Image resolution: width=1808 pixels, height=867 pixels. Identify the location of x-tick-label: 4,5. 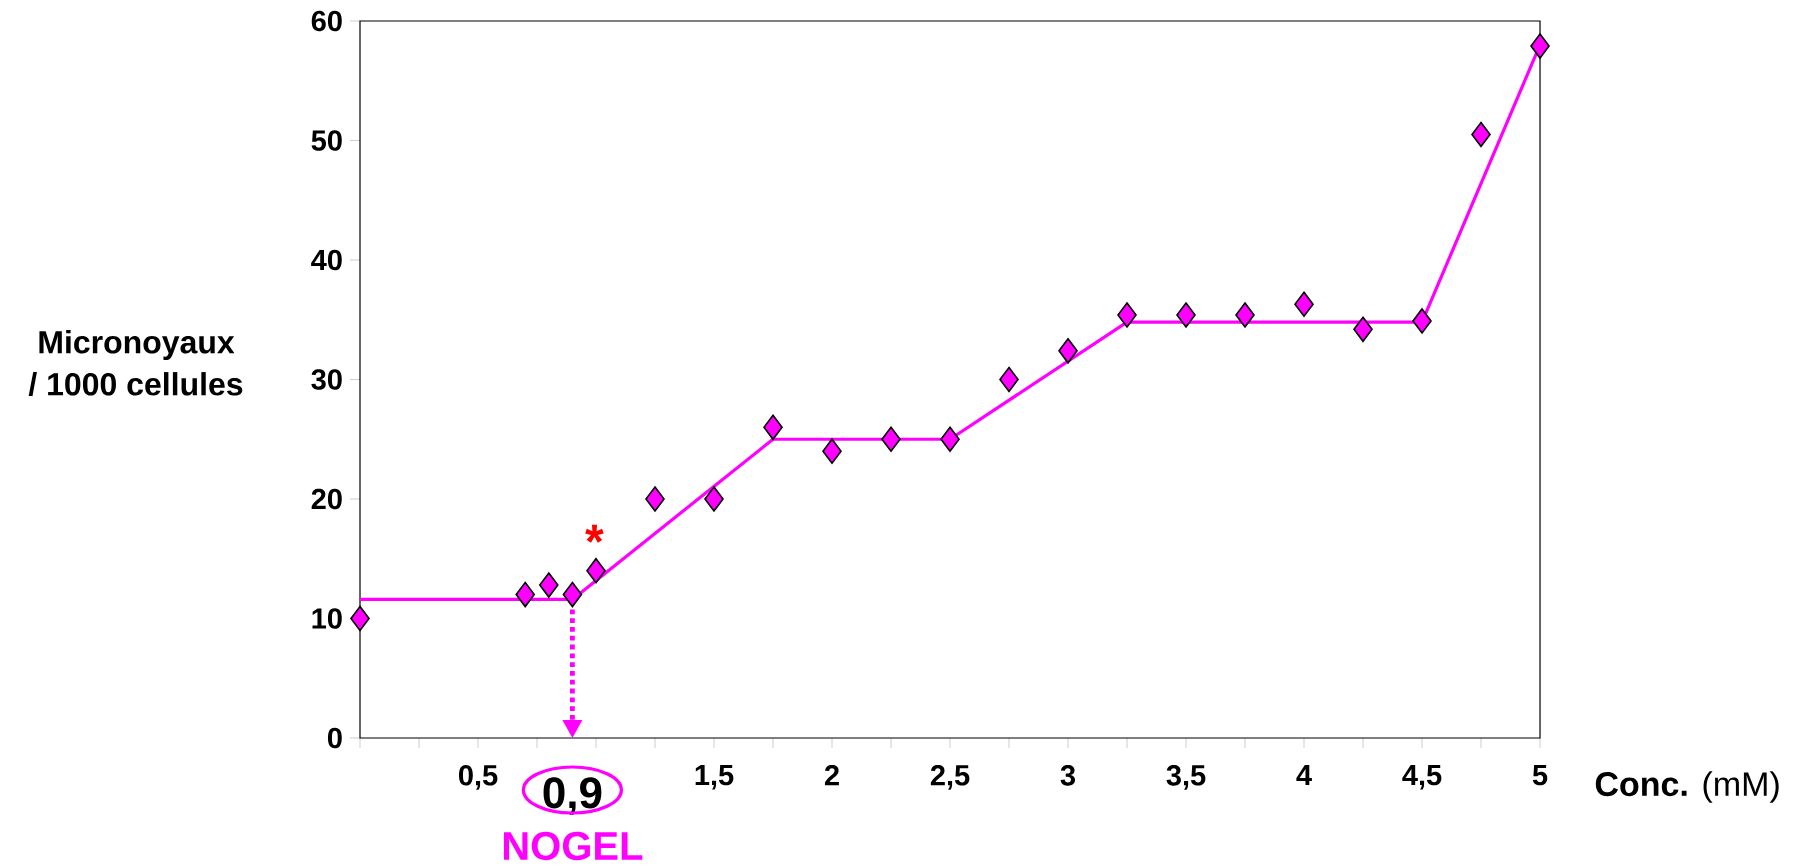
(1422, 777).